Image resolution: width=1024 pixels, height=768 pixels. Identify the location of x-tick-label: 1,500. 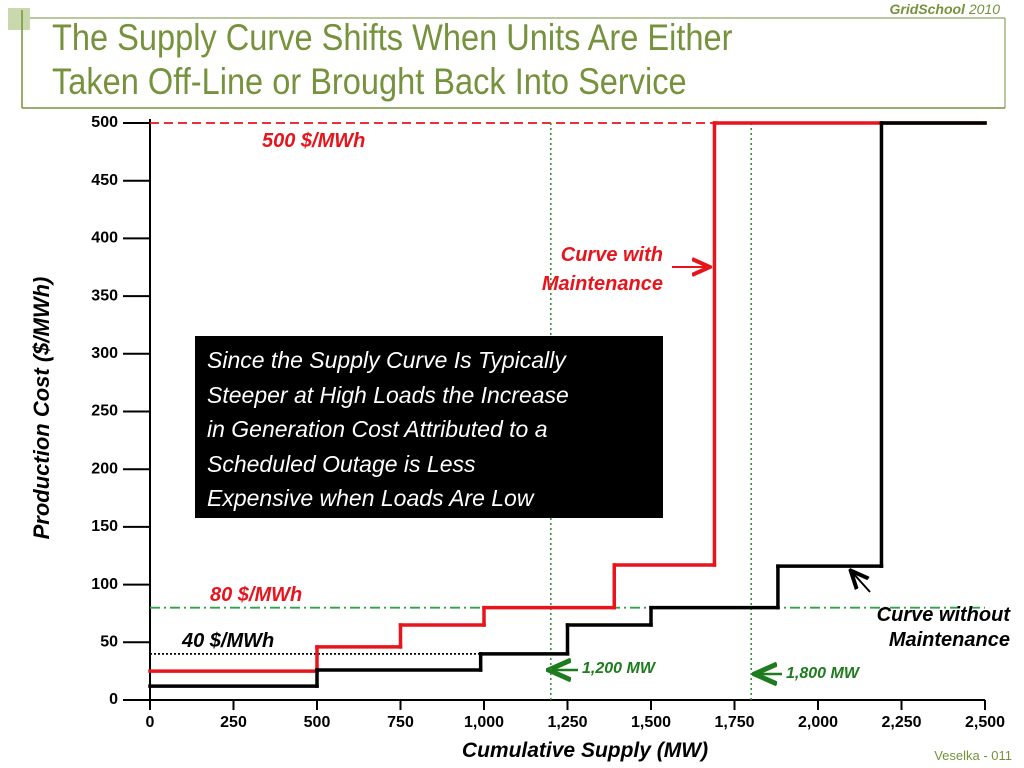
(651, 722).